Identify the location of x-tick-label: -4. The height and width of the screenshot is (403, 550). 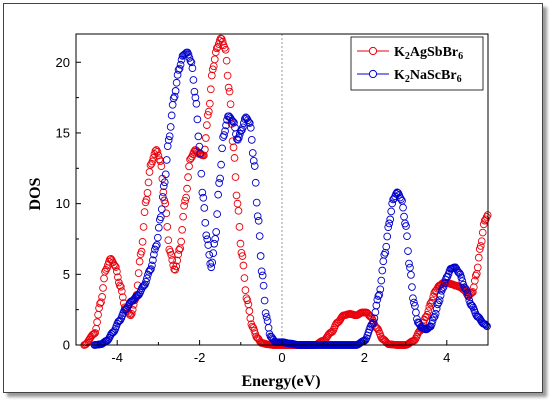
(117, 357).